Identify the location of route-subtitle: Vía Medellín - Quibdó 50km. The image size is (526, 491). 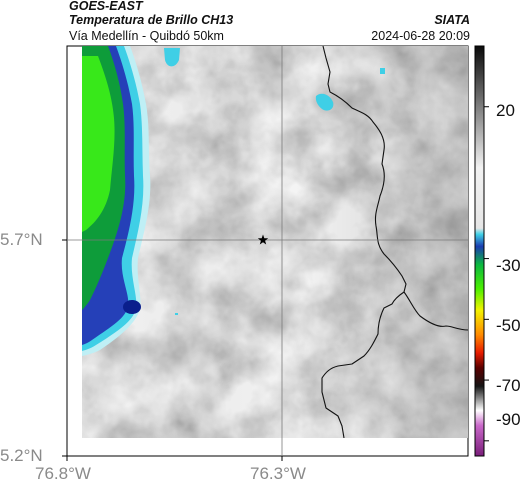
(146, 36).